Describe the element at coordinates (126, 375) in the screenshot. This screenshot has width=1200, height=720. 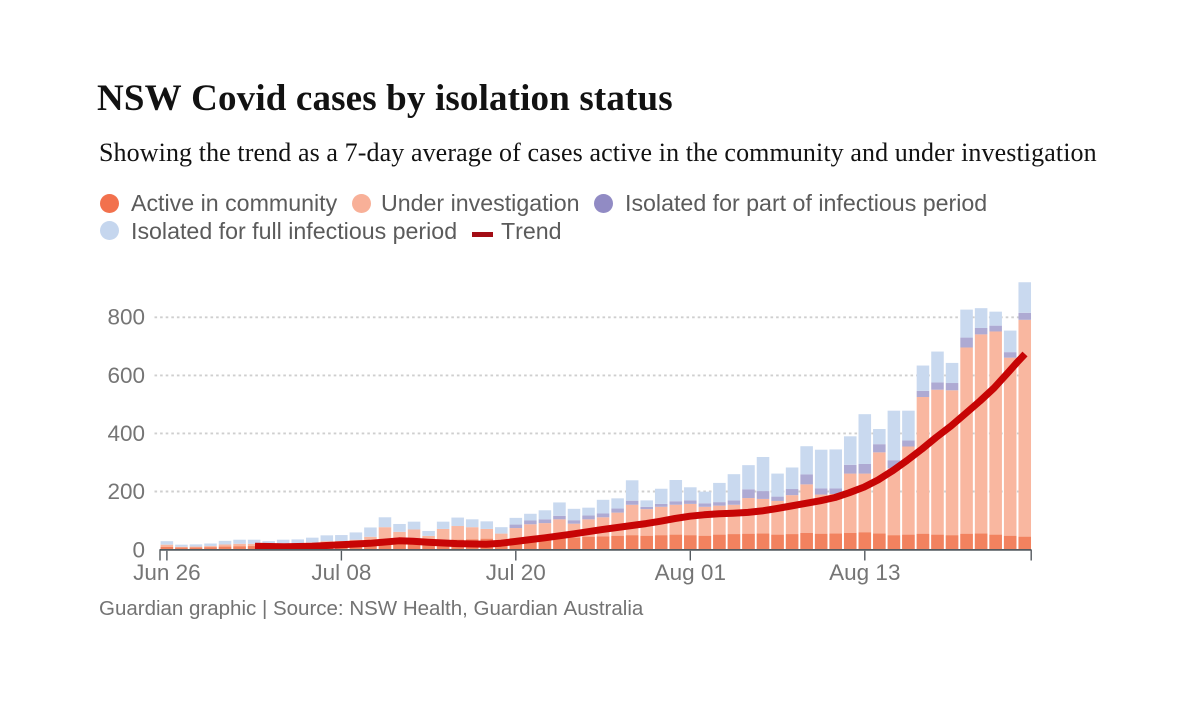
I see `svg-text: 600` at that location.